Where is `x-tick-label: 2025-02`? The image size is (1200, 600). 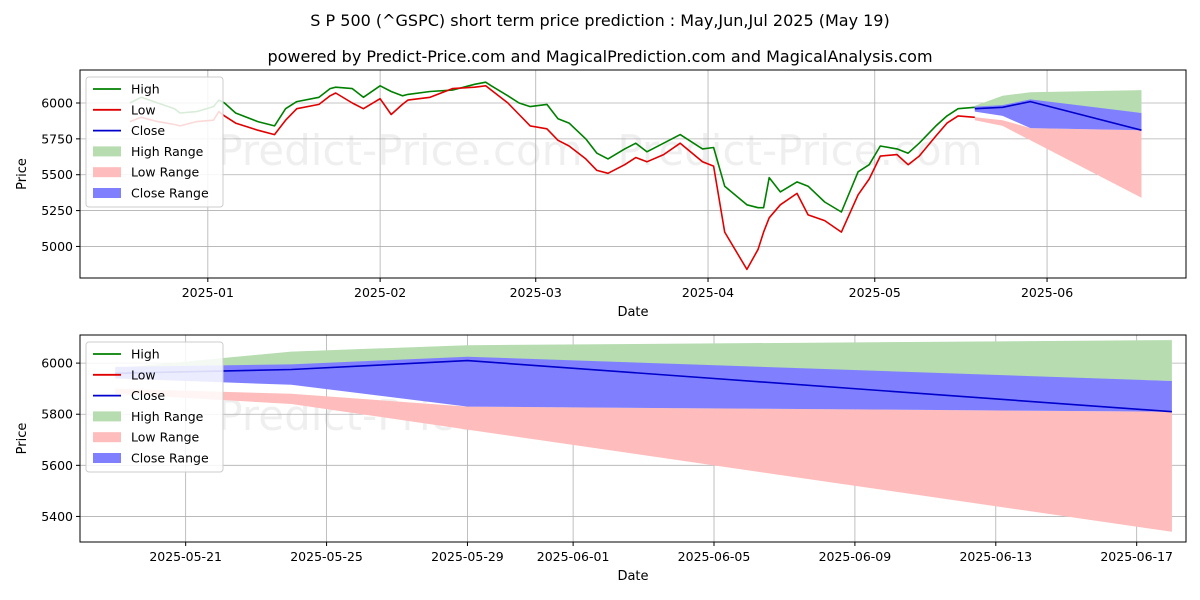 x-tick-label: 2025-02 is located at coordinates (380, 292).